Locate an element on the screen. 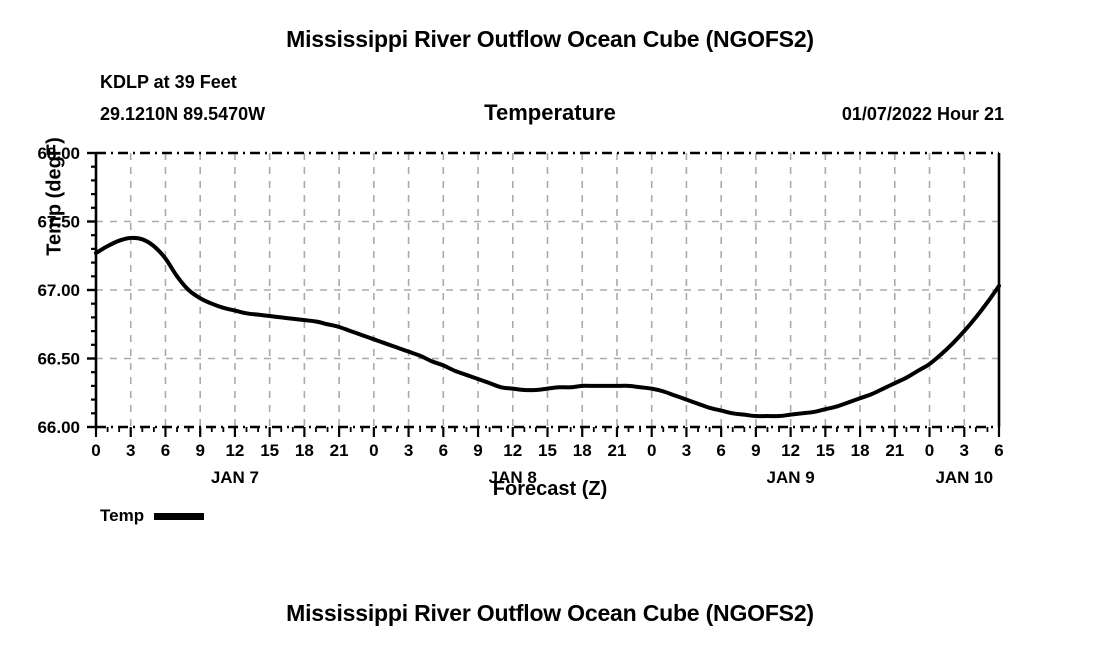  y-tick-label: 66.00 is located at coordinates (58, 427).